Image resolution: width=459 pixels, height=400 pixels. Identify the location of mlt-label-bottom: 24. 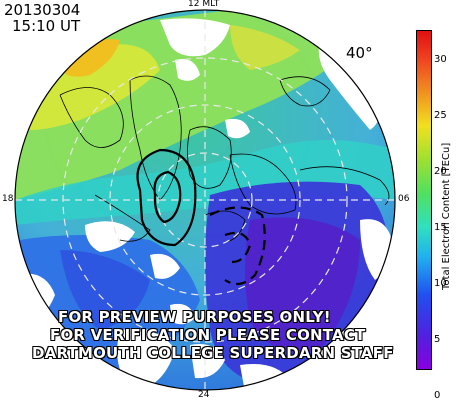
(204, 395).